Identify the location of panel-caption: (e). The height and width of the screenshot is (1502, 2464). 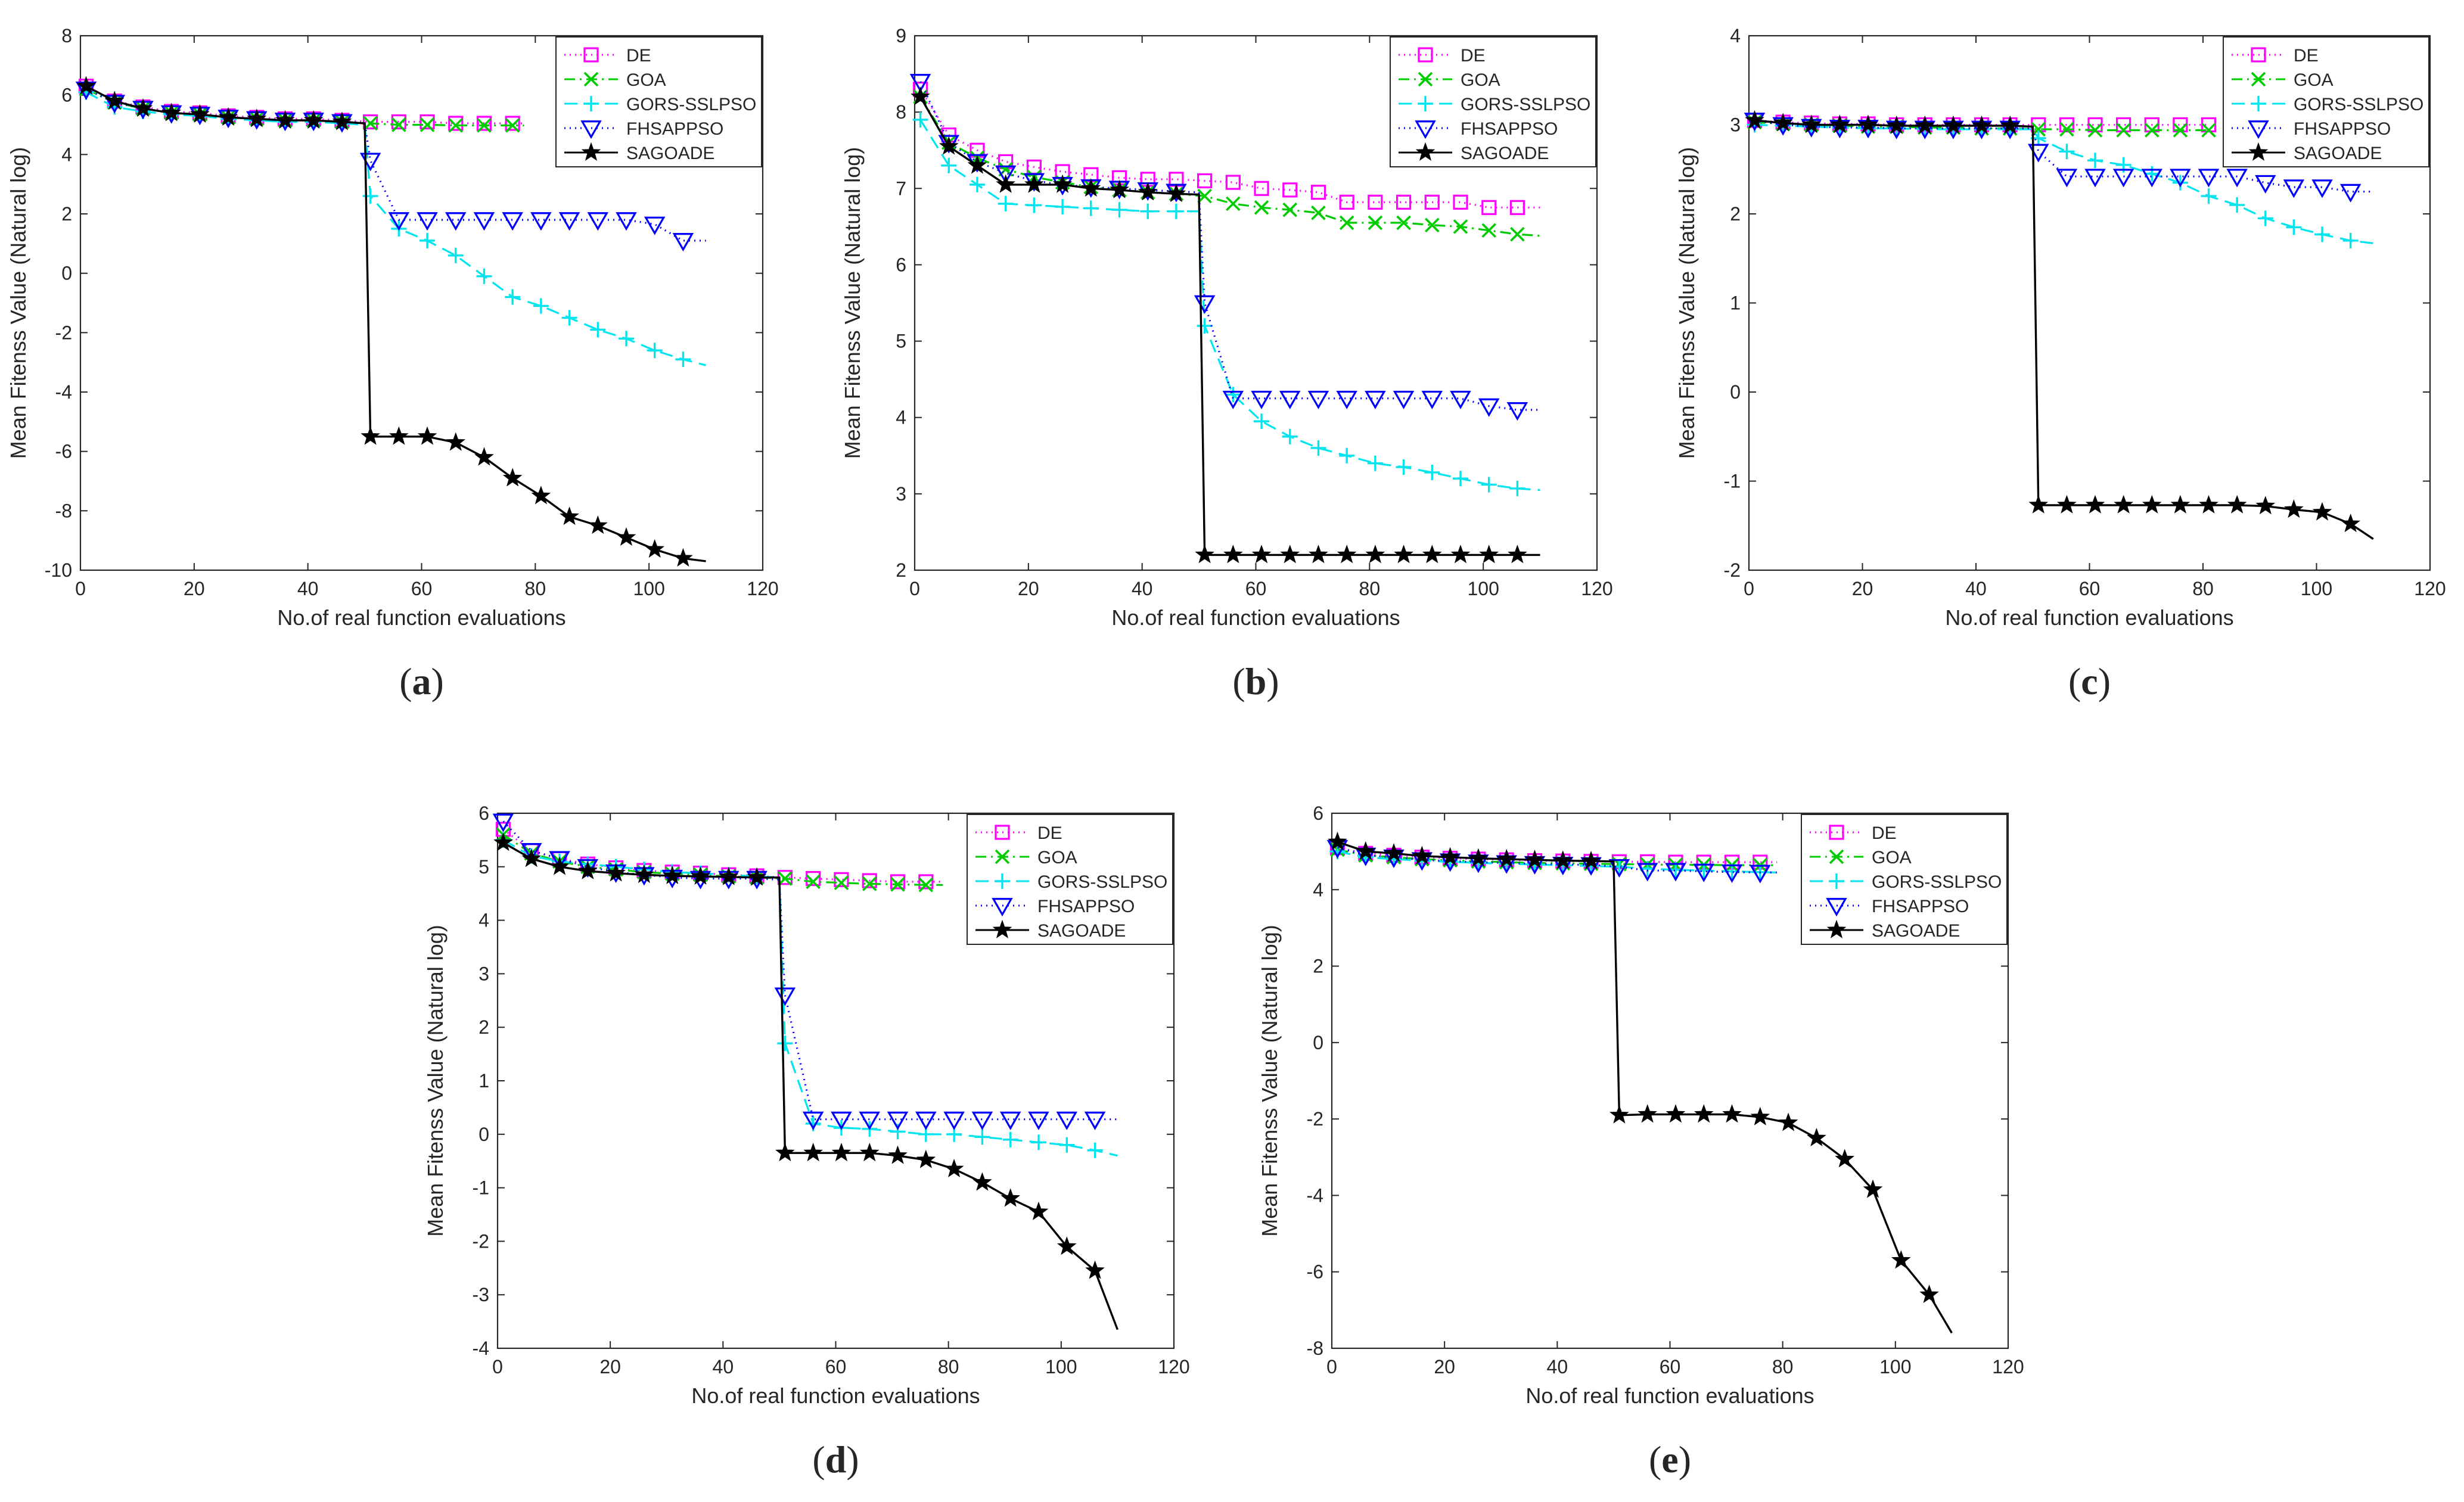
(1670, 1459).